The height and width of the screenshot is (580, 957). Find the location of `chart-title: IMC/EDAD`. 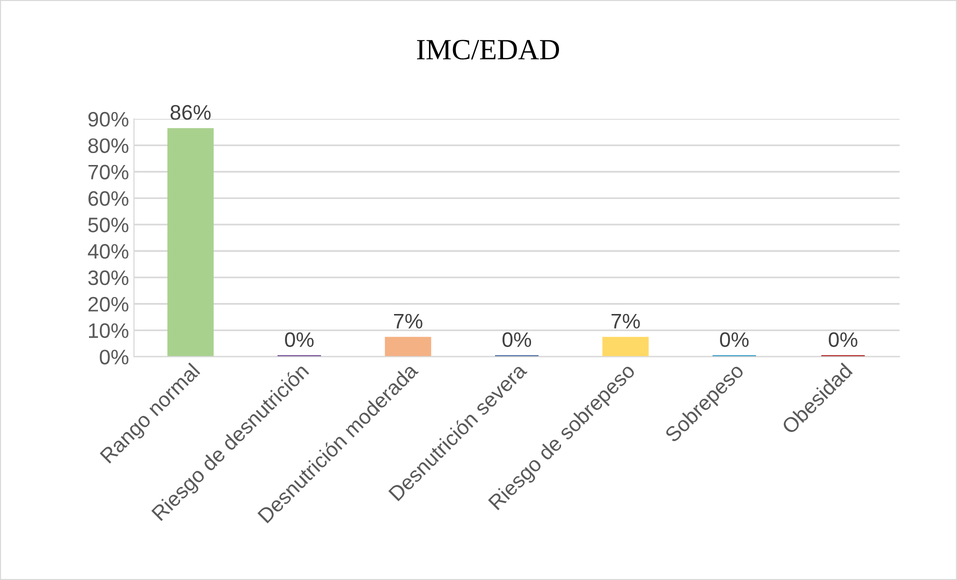

chart-title: IMC/EDAD is located at coordinates (488, 50).